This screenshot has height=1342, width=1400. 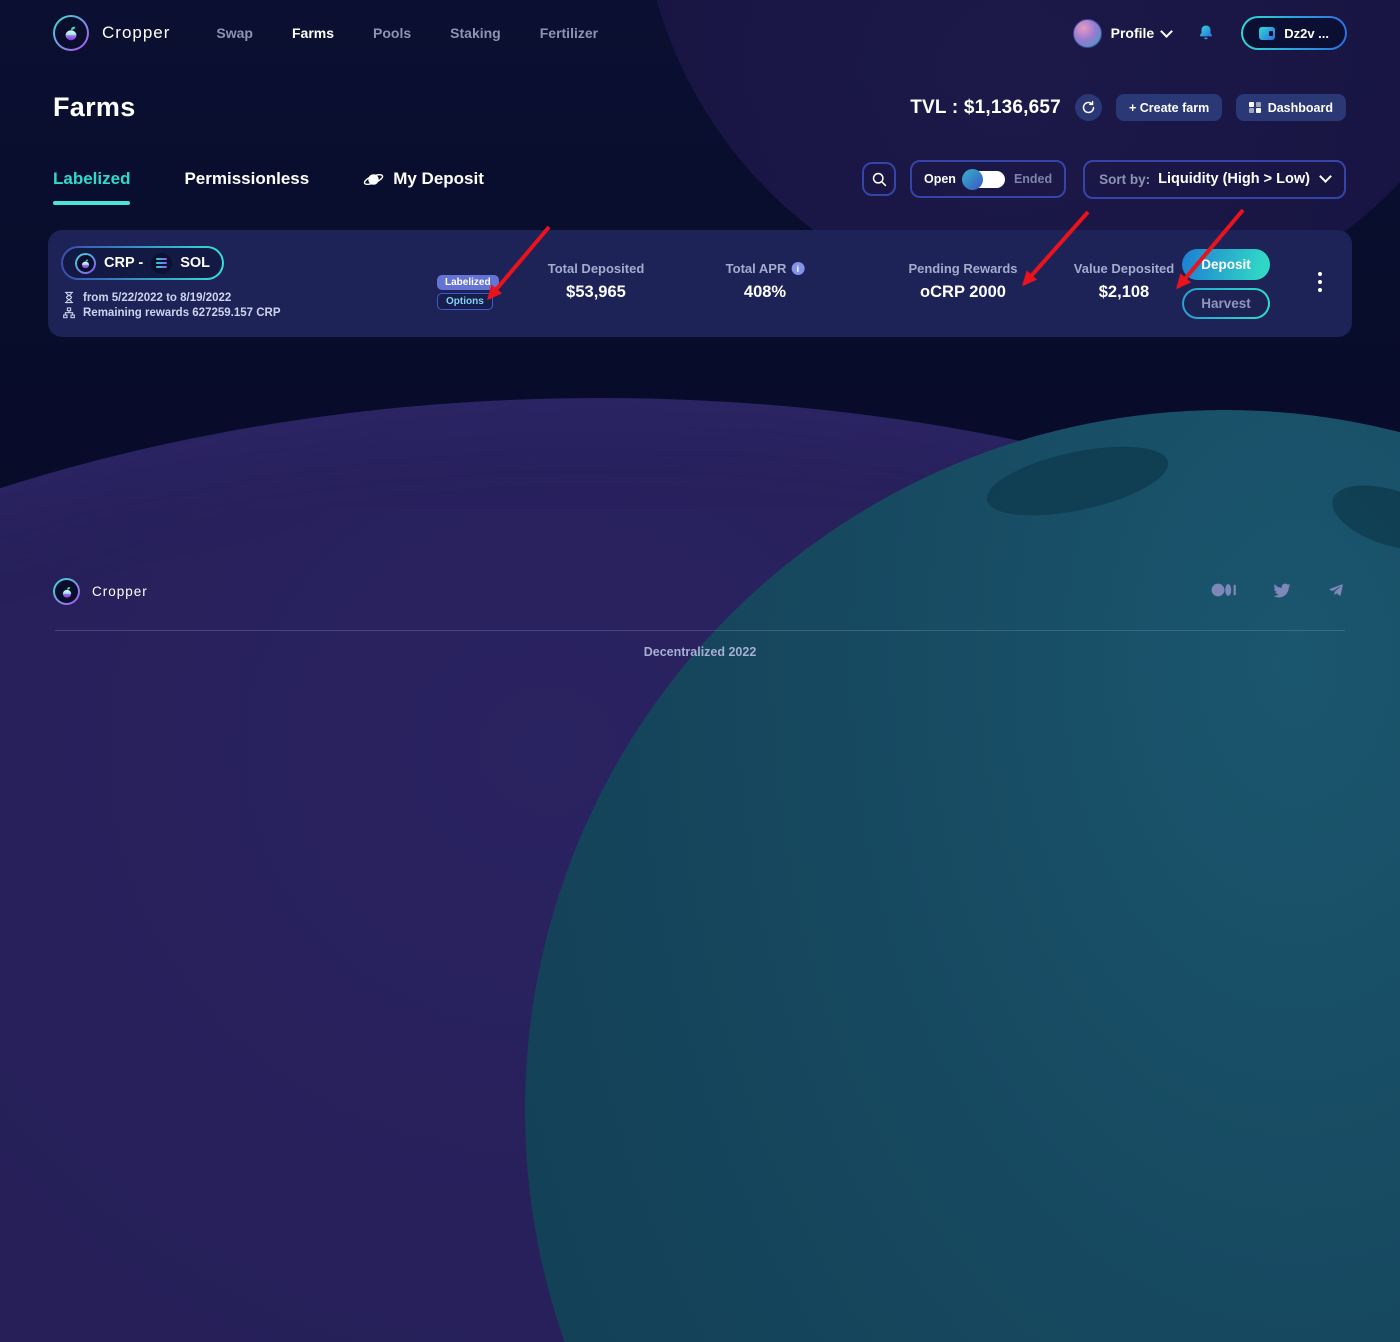 What do you see at coordinates (313, 33) in the screenshot?
I see `nav-item-farms: Farms` at bounding box center [313, 33].